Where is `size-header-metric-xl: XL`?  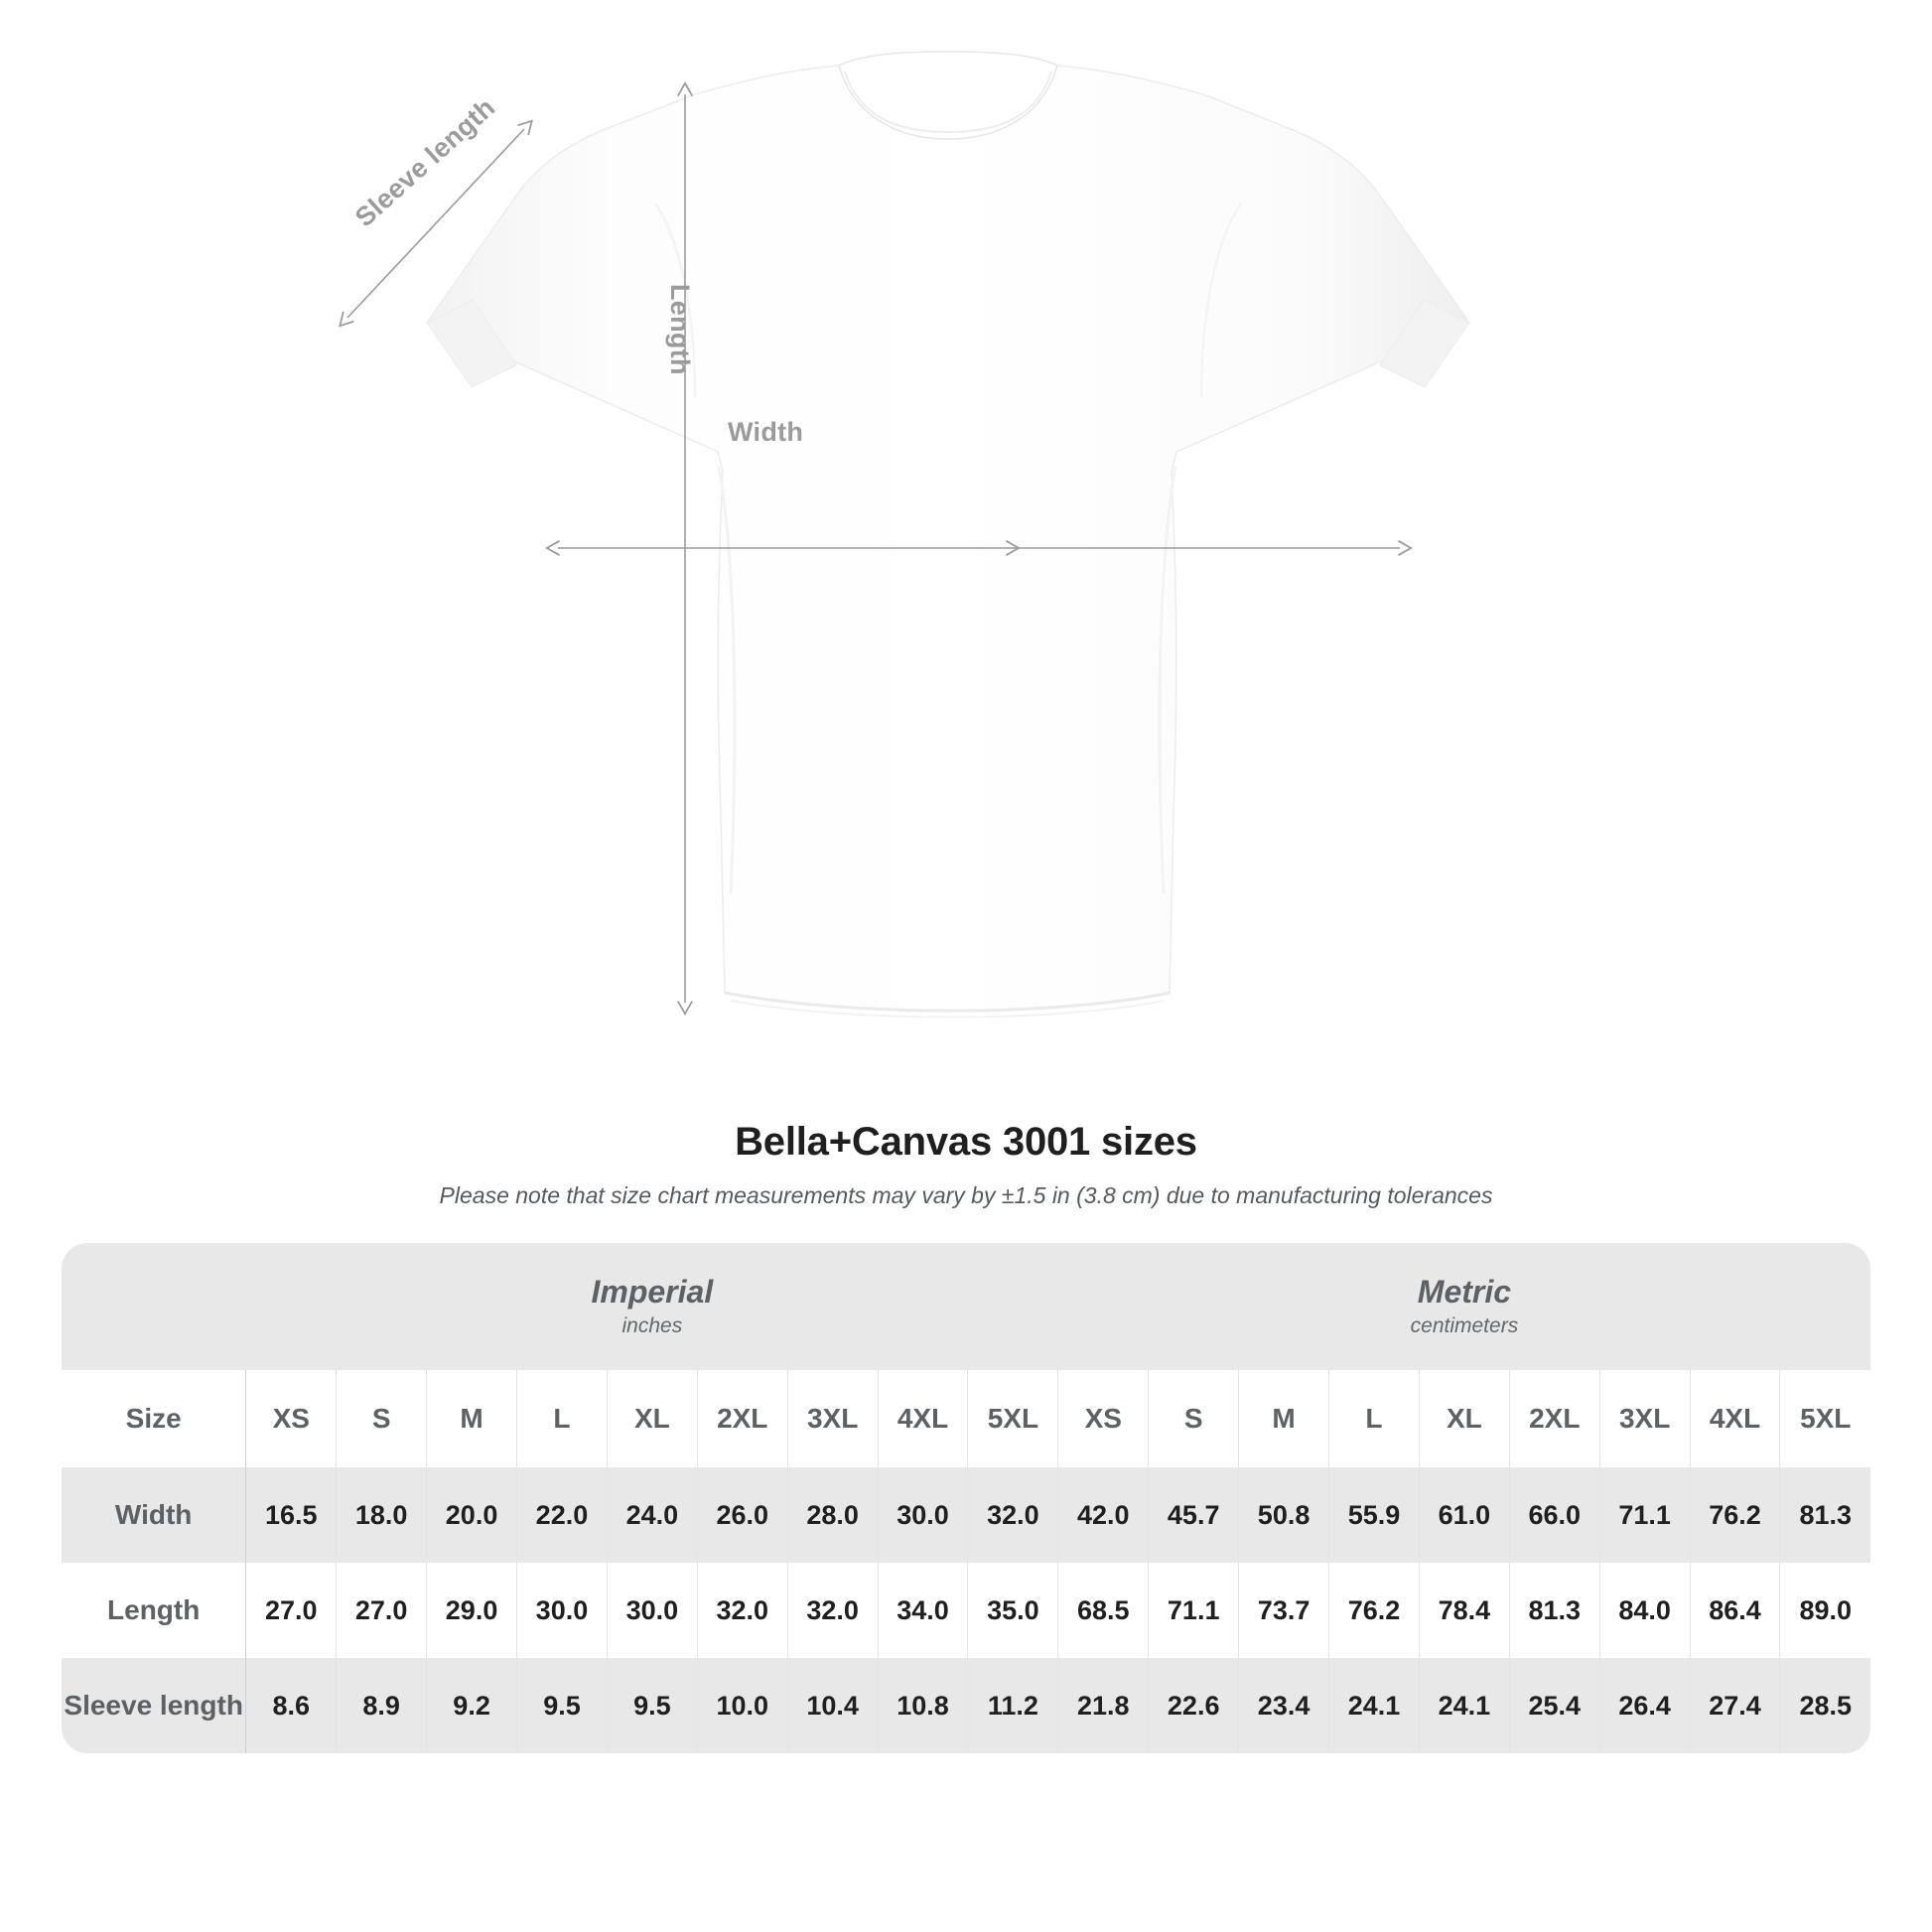
size-header-metric-xl: XL is located at coordinates (1464, 1419).